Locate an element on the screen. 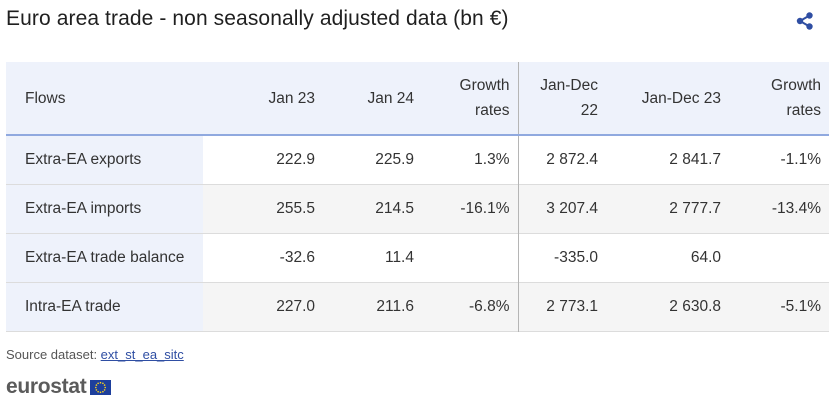 This screenshot has height=408, width=836. header-jan-dec-22-line2: 22 is located at coordinates (589, 110).